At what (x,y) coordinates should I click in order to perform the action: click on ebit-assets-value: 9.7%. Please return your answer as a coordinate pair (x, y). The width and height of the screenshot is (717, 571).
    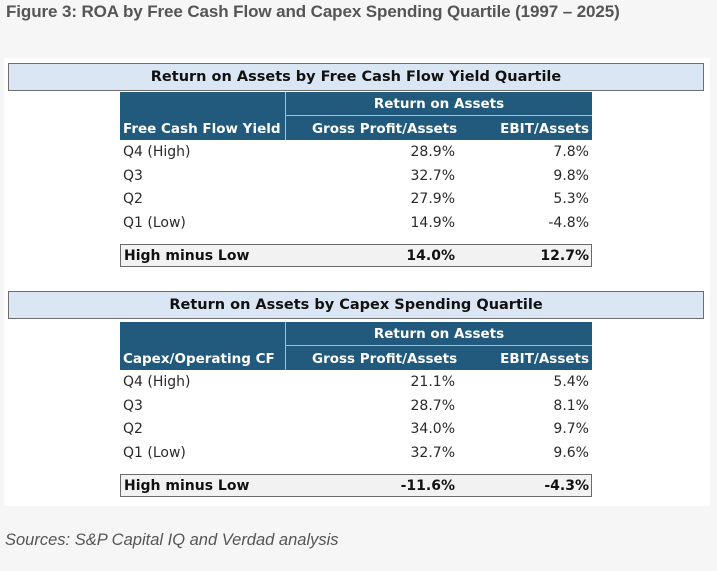
    Looking at the image, I should click on (571, 429).